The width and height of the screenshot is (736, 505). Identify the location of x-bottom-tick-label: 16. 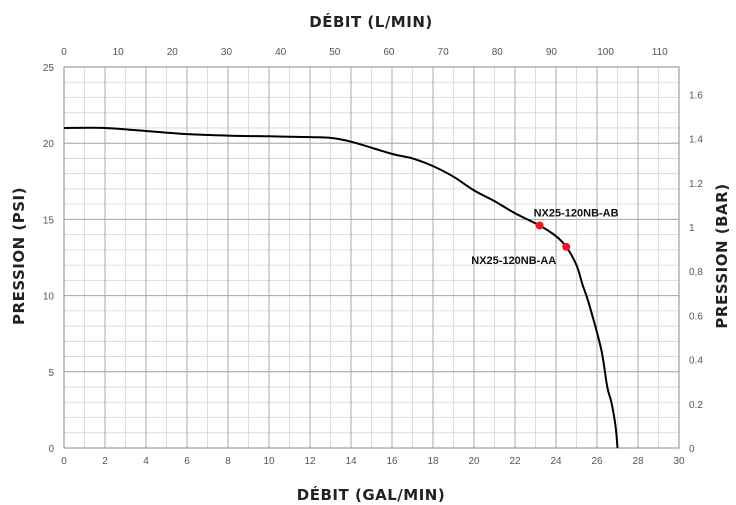
(392, 461).